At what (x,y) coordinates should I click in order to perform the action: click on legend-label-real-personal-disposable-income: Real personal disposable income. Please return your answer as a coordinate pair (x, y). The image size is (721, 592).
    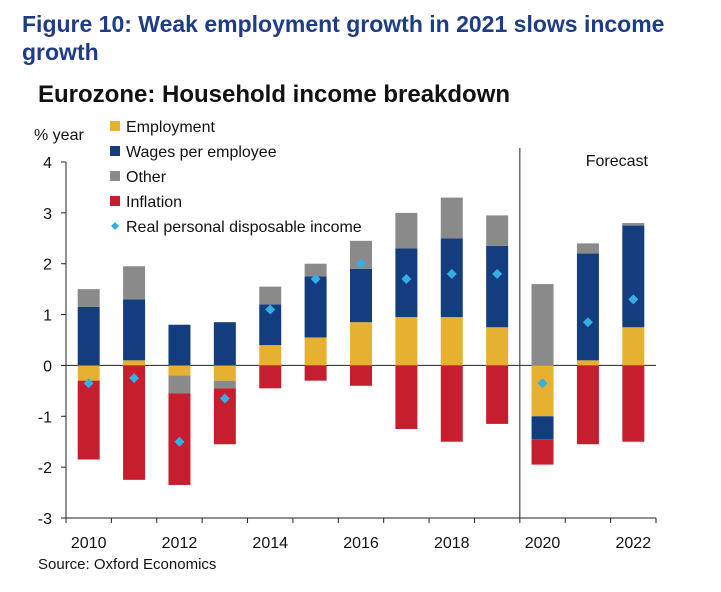
    Looking at the image, I should click on (244, 227).